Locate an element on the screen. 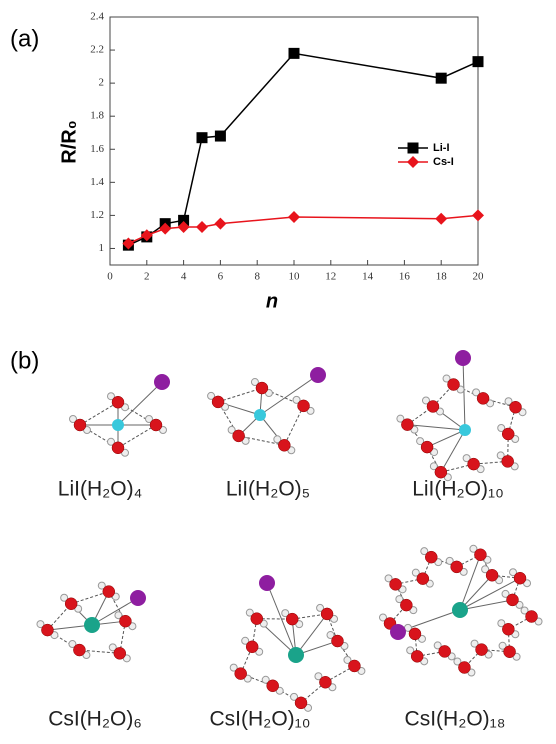 The image size is (556, 744). x-tick-label: 16 is located at coordinates (405, 277).